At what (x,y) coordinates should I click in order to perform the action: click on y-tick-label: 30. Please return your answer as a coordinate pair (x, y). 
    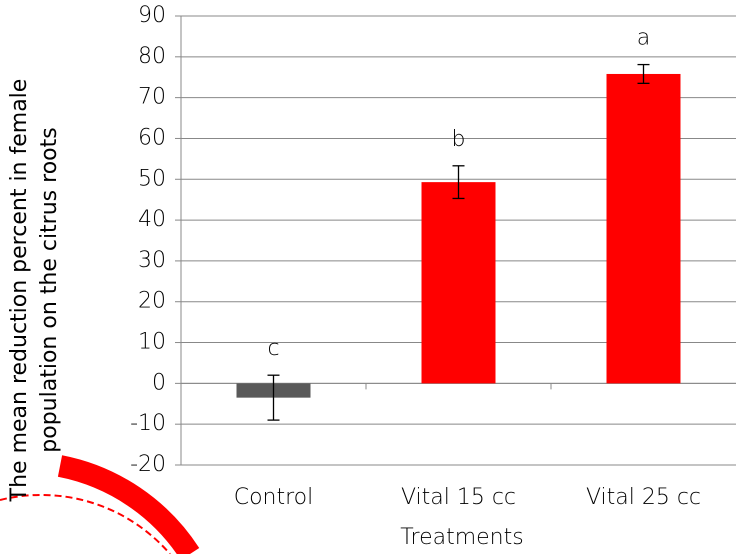
    Looking at the image, I should click on (152, 260).